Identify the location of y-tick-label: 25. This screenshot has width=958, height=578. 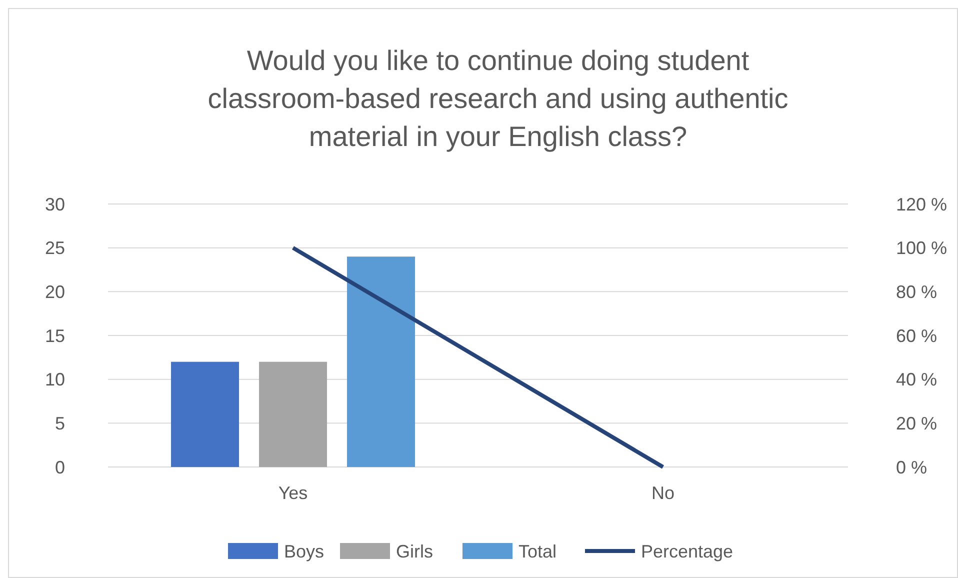
(54, 248).